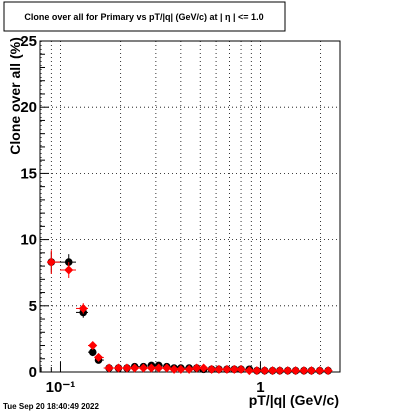 The height and width of the screenshot is (414, 400). Describe the element at coordinates (28, 240) in the screenshot. I see `y-tick-label: 10` at that location.